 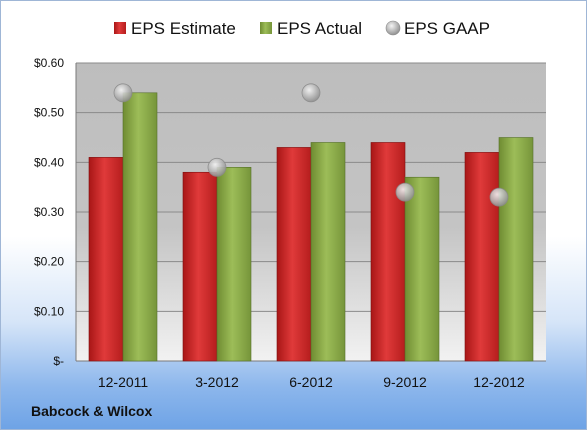 What do you see at coordinates (319, 28) in the screenshot?
I see `legend-label: EPS Actual` at bounding box center [319, 28].